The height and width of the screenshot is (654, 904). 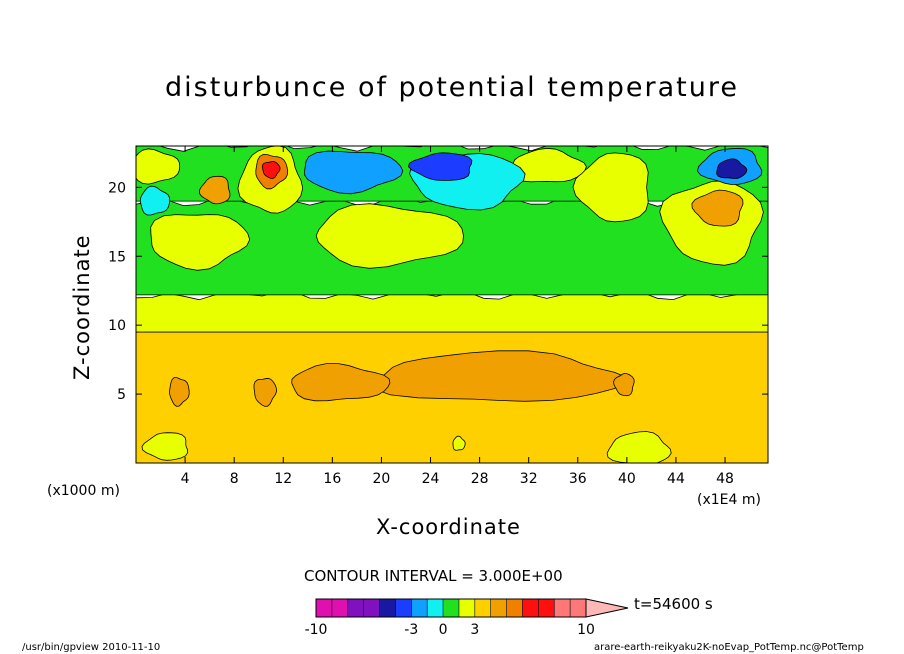 What do you see at coordinates (529, 479) in the screenshot?
I see `x-tick-label: 32` at bounding box center [529, 479].